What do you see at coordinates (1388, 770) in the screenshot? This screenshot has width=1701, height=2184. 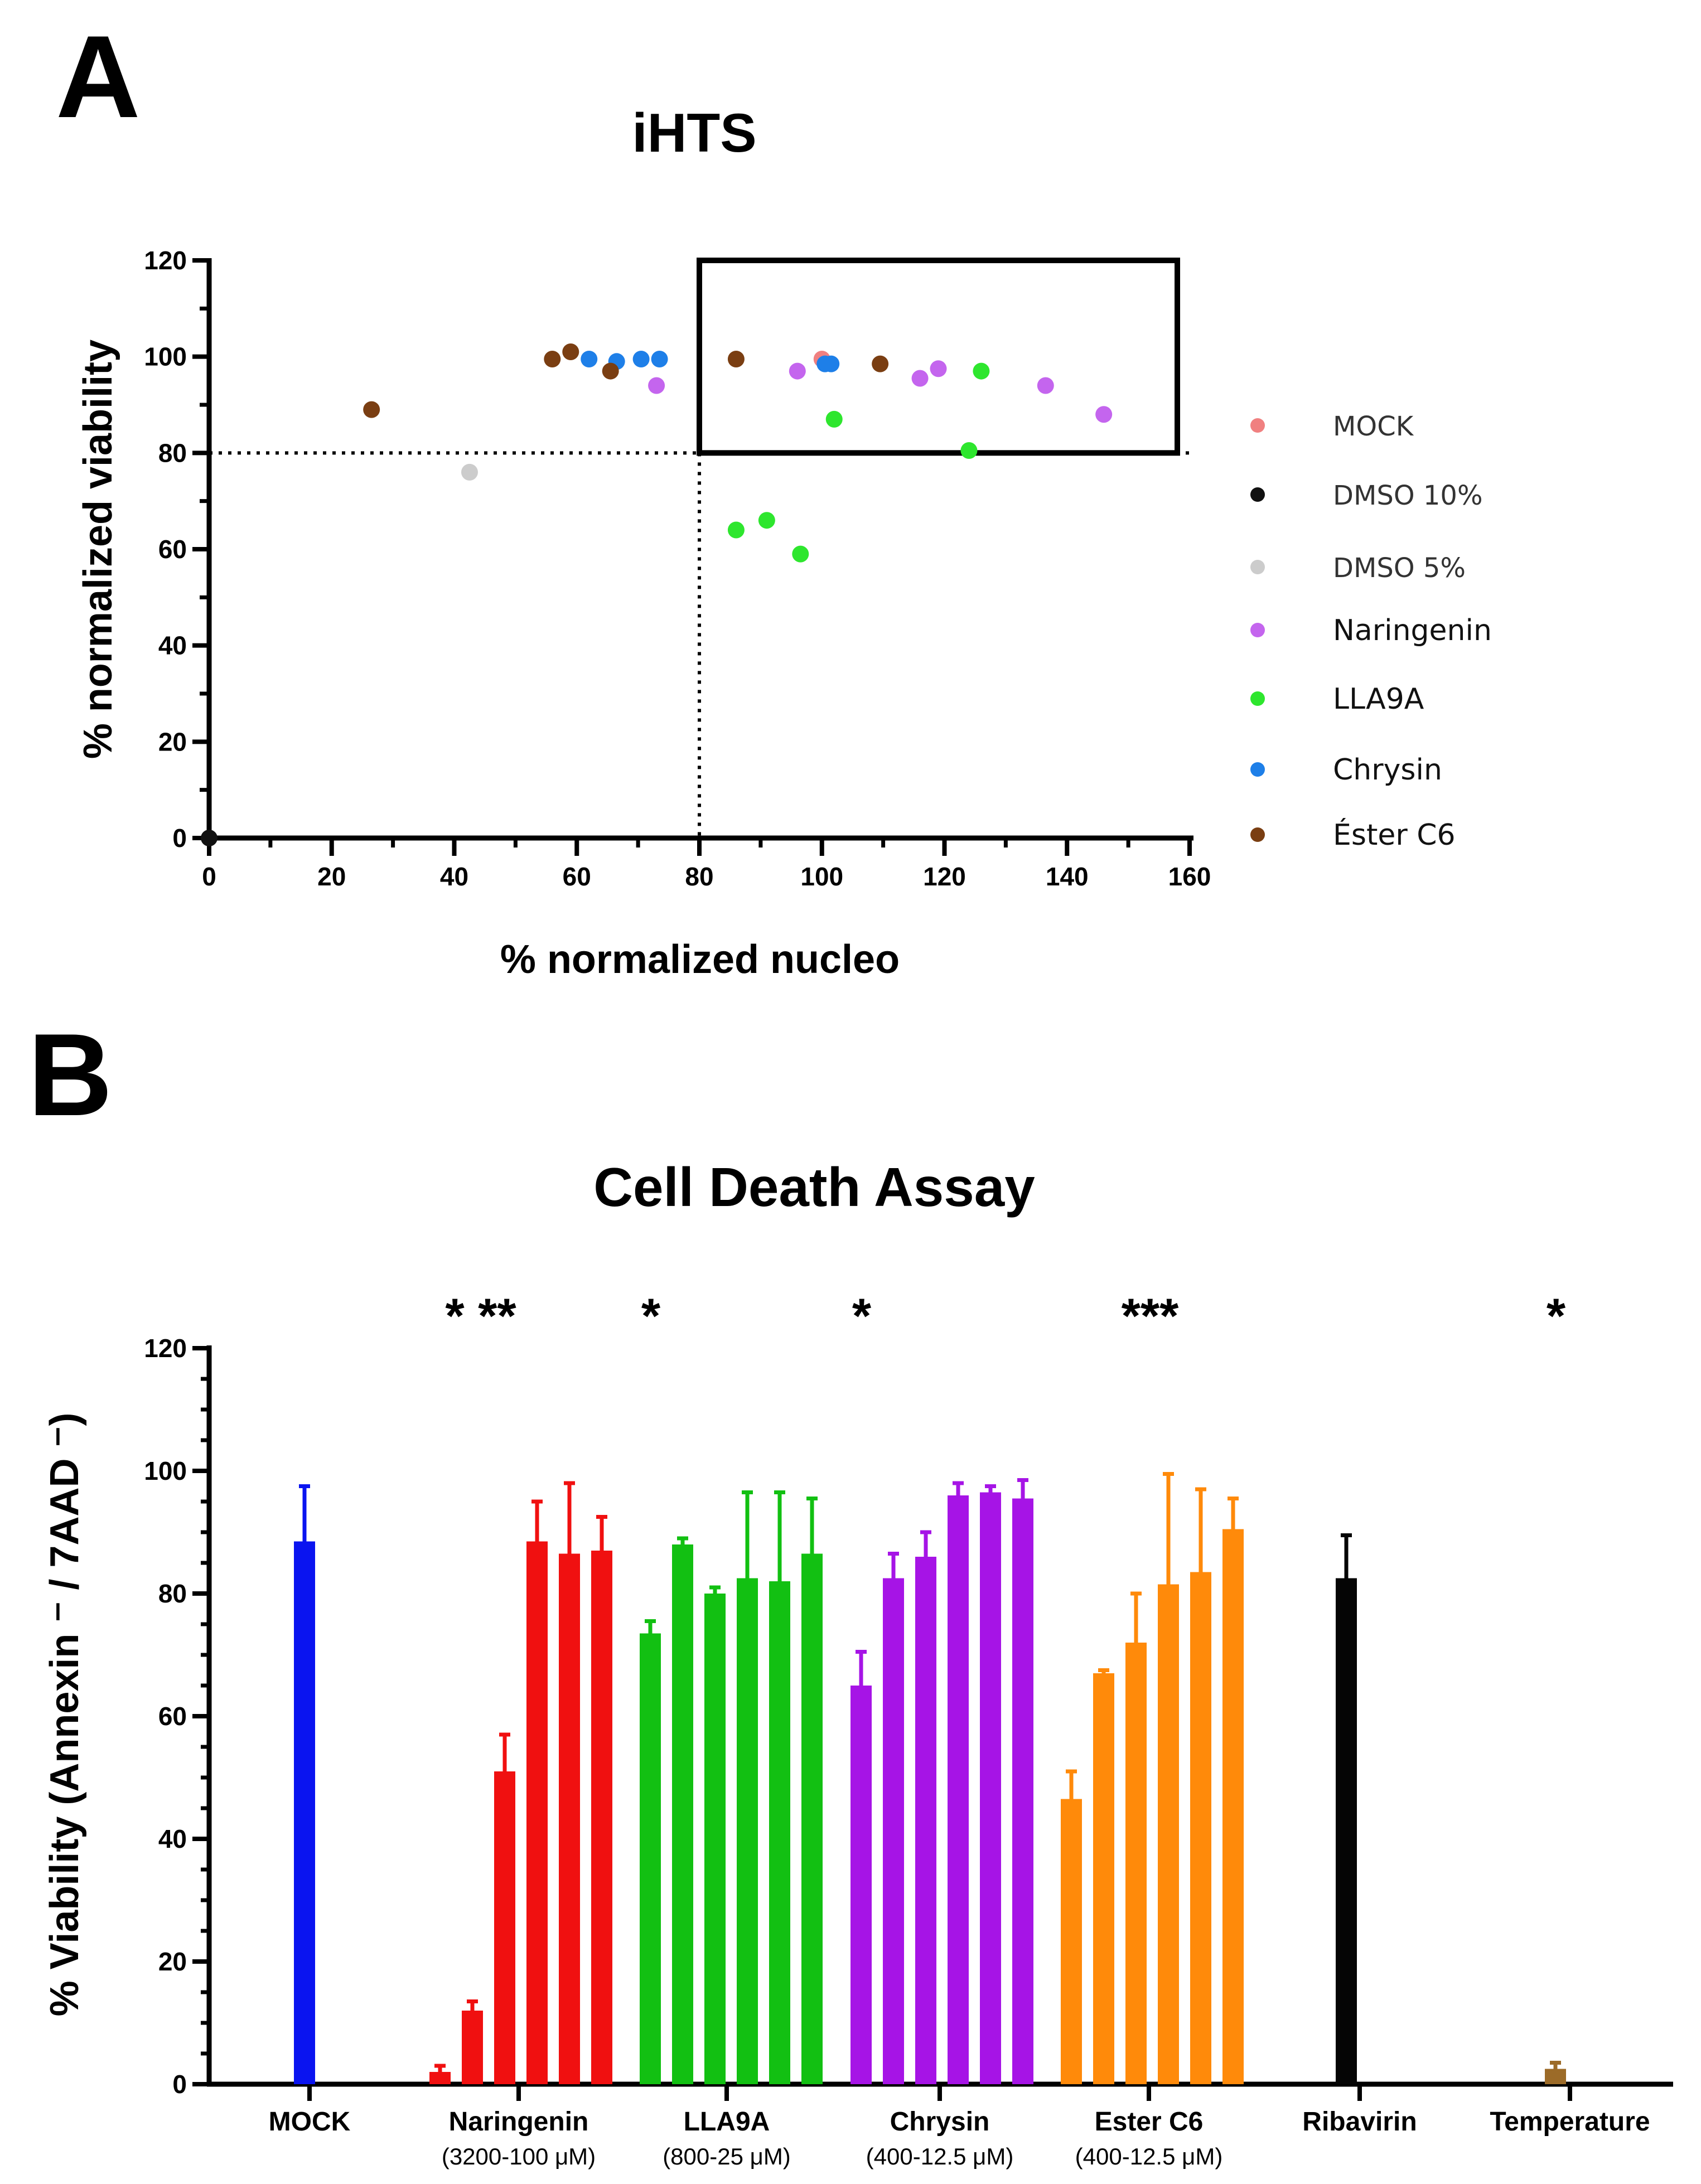 I see `legend-label-chrysin: Chrysin` at bounding box center [1388, 770].